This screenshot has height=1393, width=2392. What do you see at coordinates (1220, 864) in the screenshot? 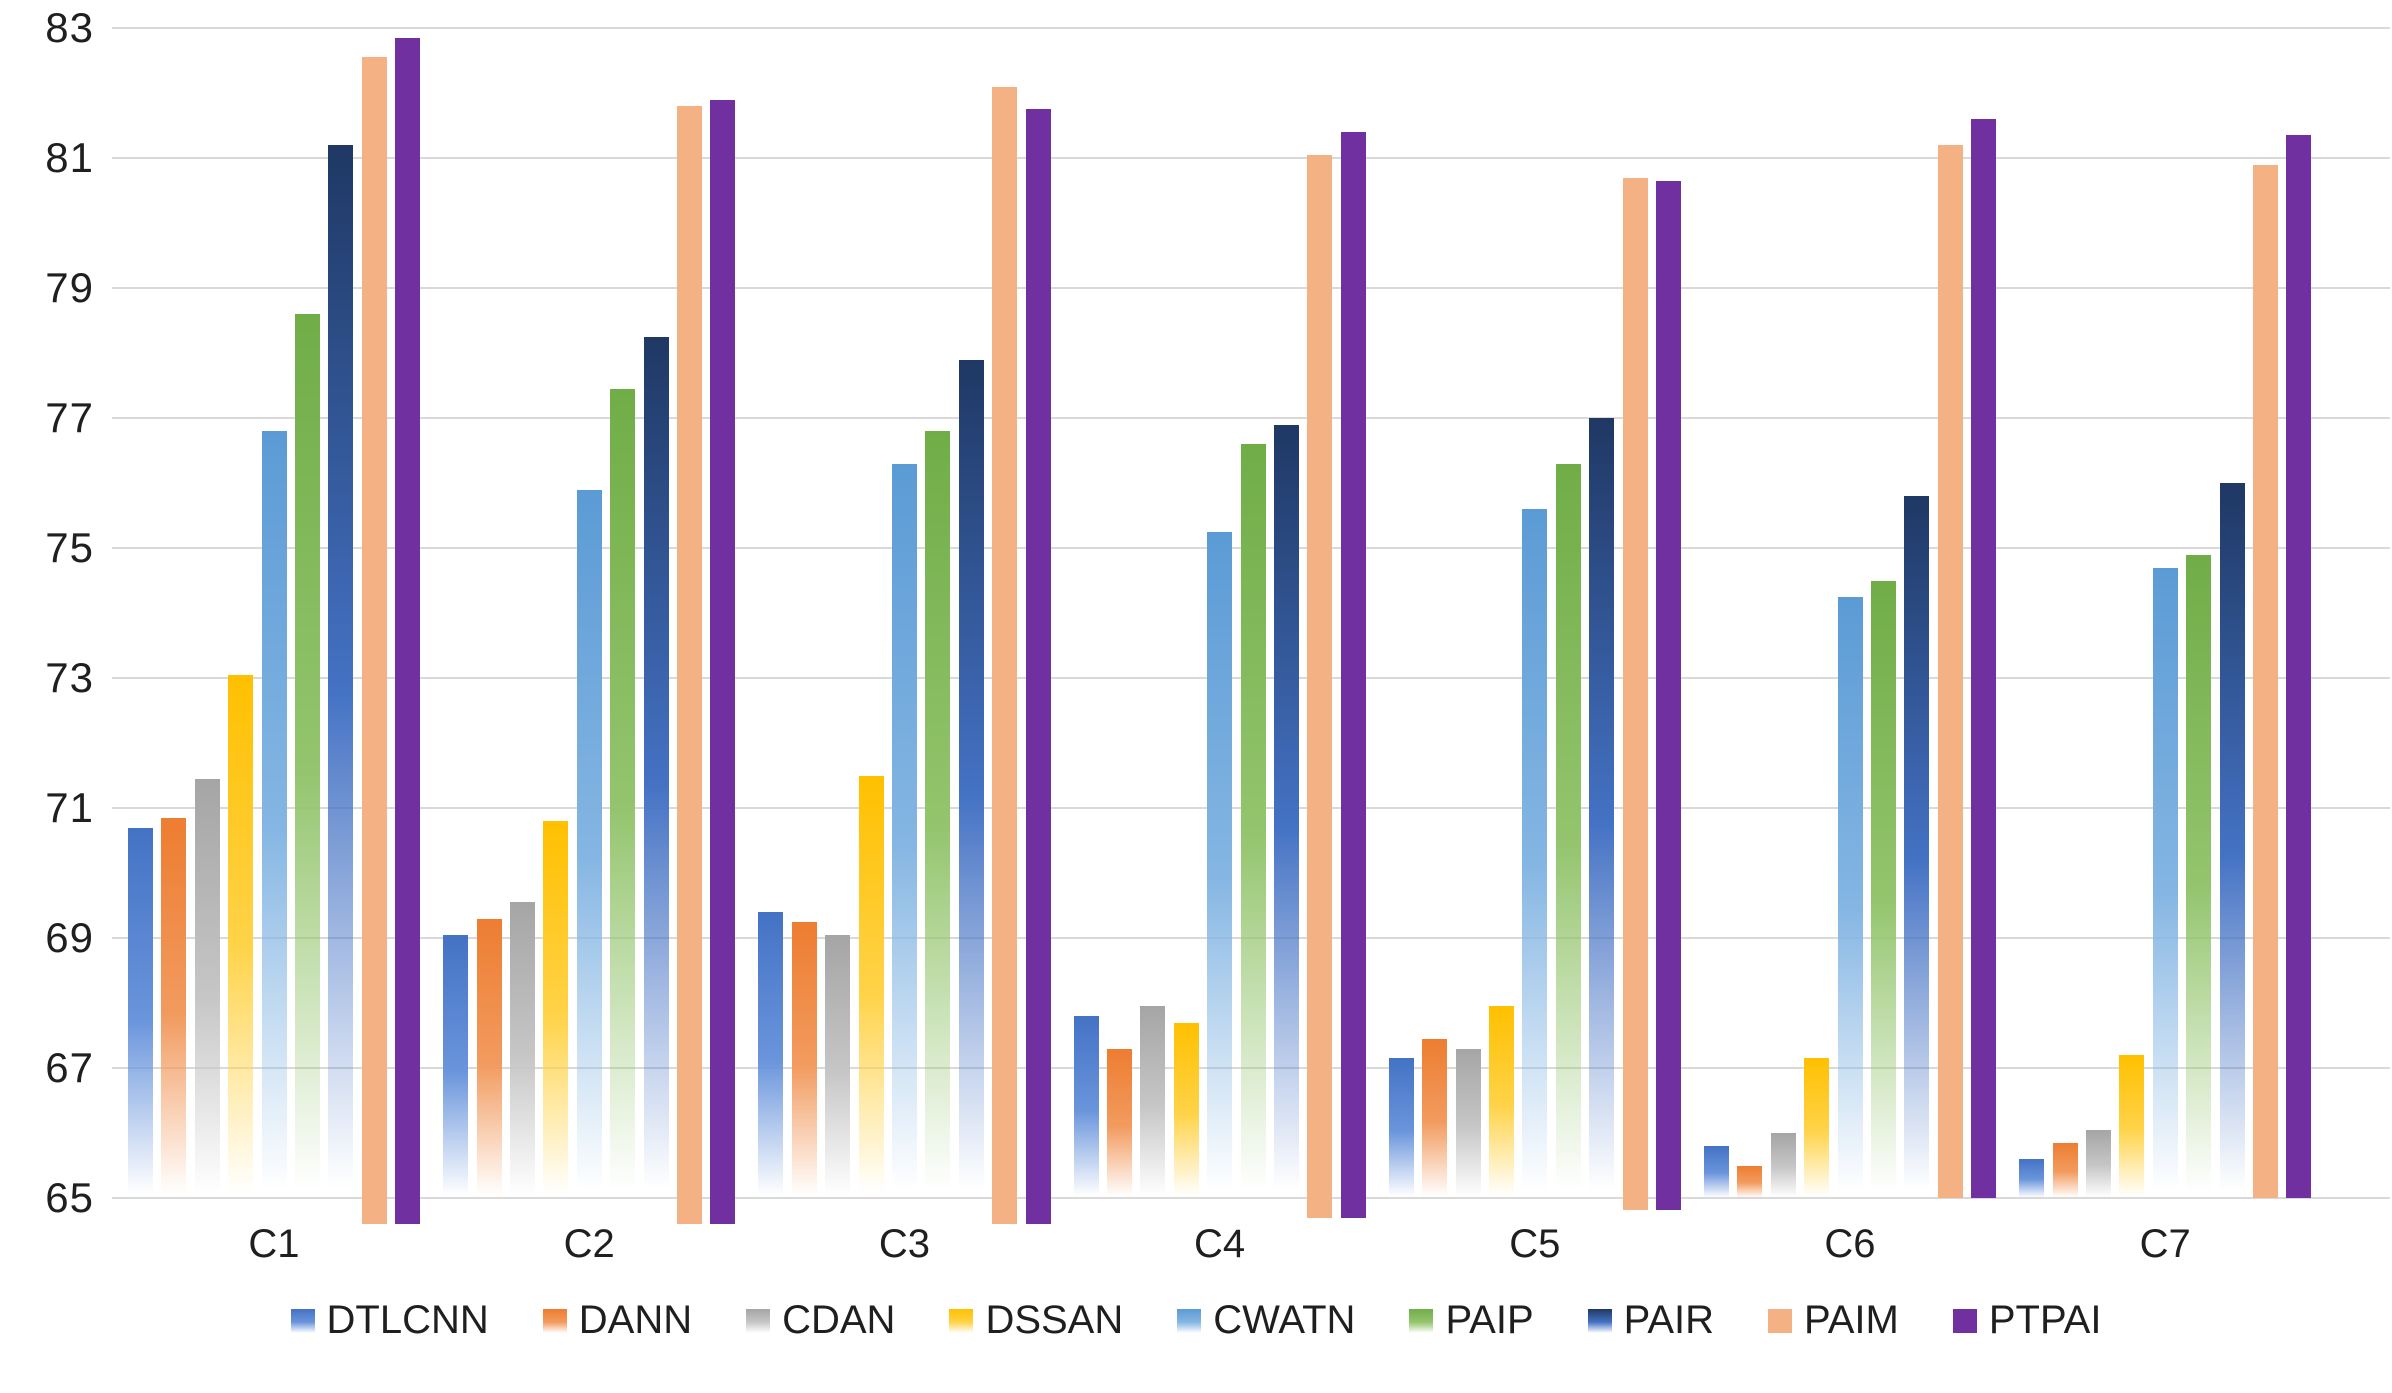
I see `bar-cwatn-c4` at bounding box center [1220, 864].